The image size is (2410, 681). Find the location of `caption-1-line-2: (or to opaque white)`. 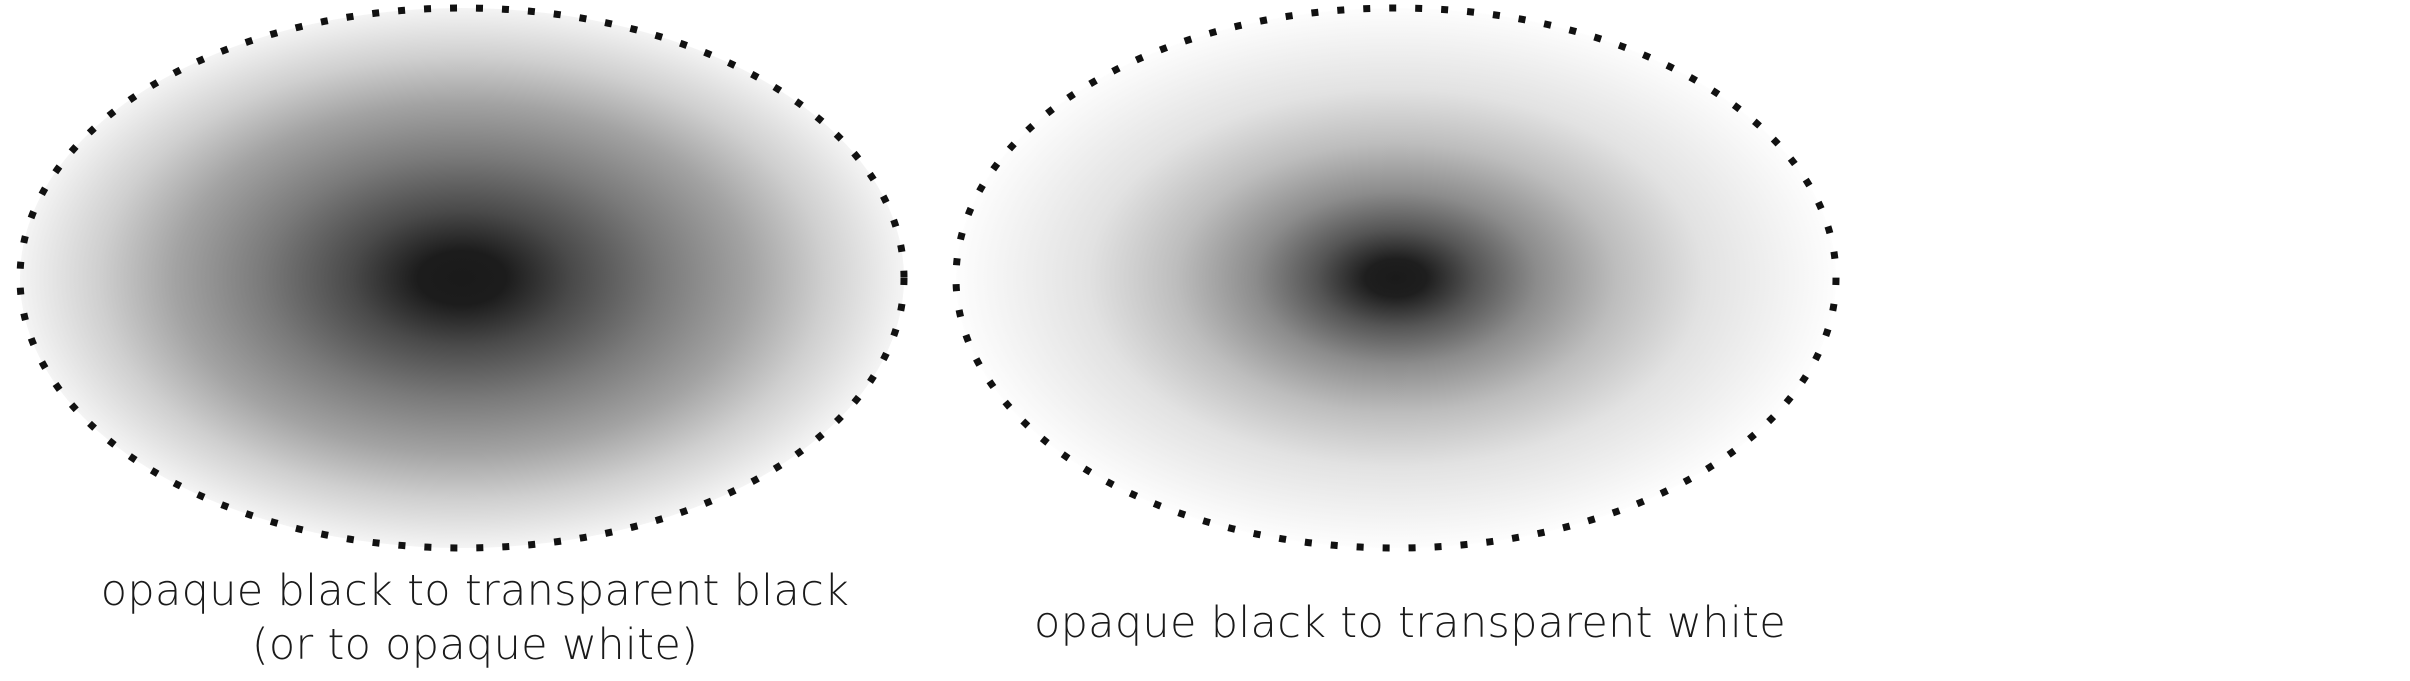

caption-1-line-2: (or to opaque white) is located at coordinates (475, 645).